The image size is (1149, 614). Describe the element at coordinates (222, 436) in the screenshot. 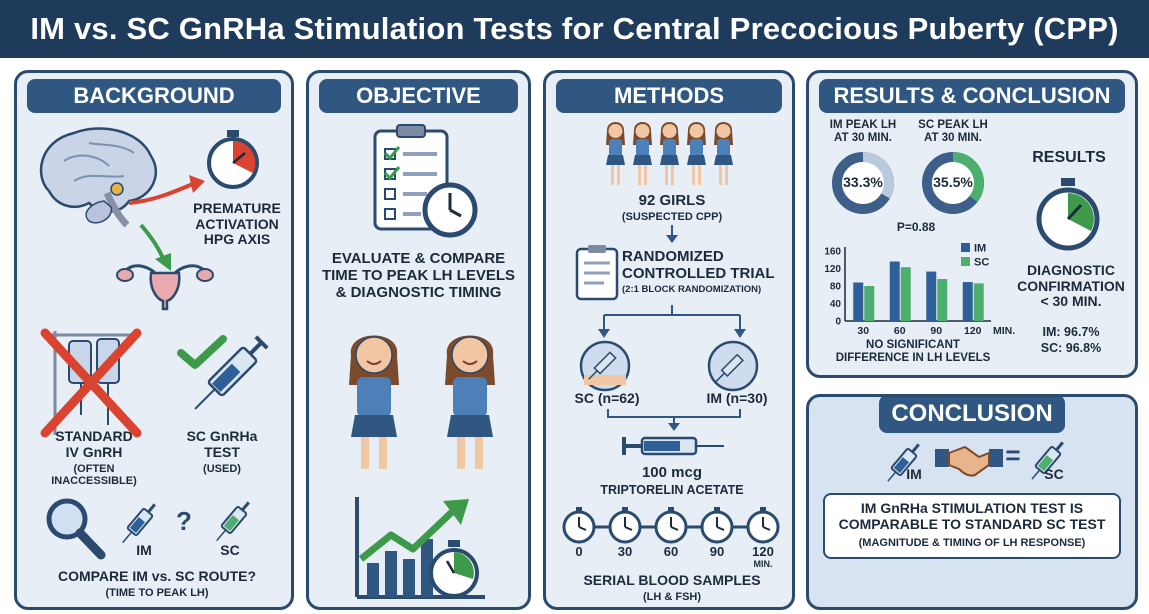

I see `sc-line-1: SC GnRHa` at that location.